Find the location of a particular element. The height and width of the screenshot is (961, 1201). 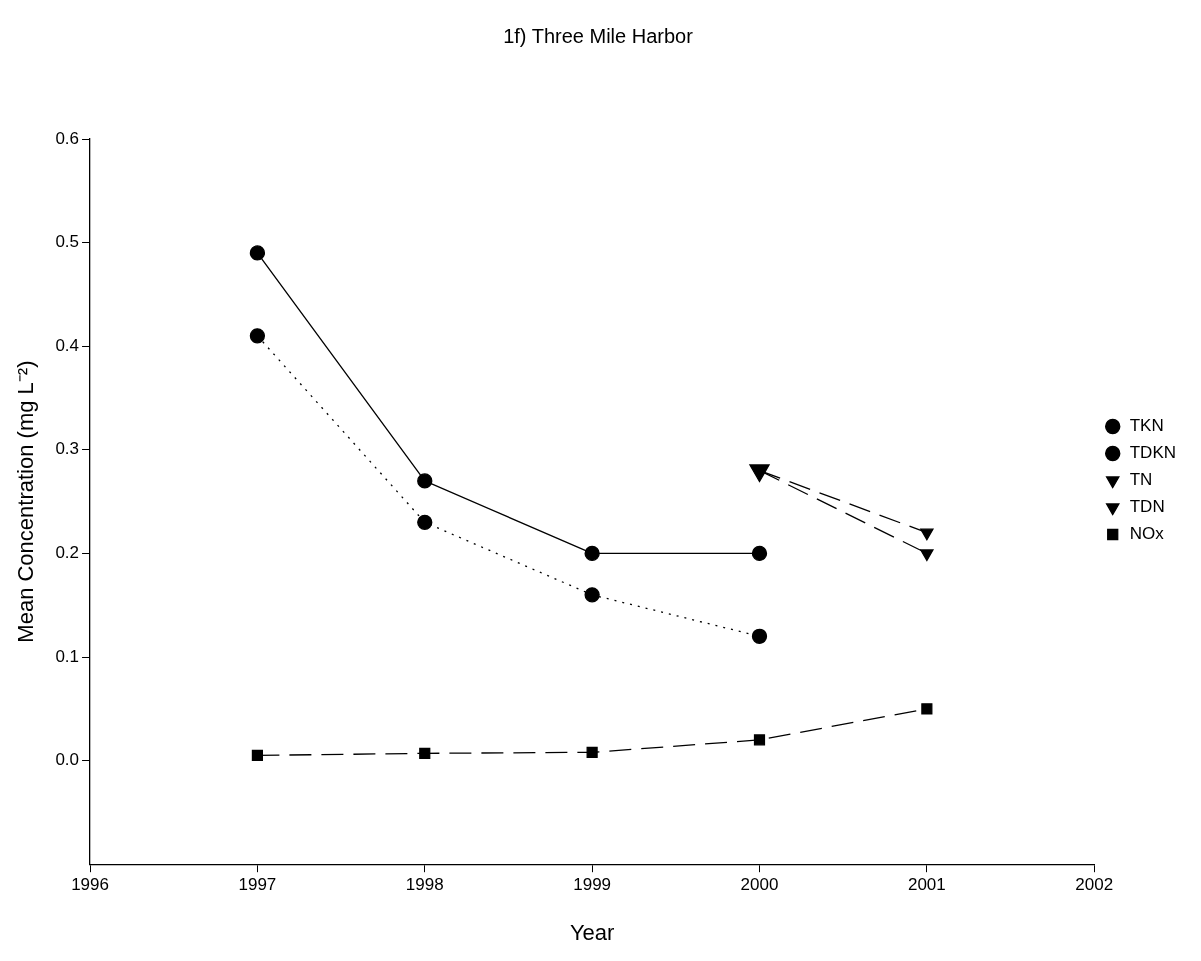

x-tick-label: 1998 is located at coordinates (424, 885).